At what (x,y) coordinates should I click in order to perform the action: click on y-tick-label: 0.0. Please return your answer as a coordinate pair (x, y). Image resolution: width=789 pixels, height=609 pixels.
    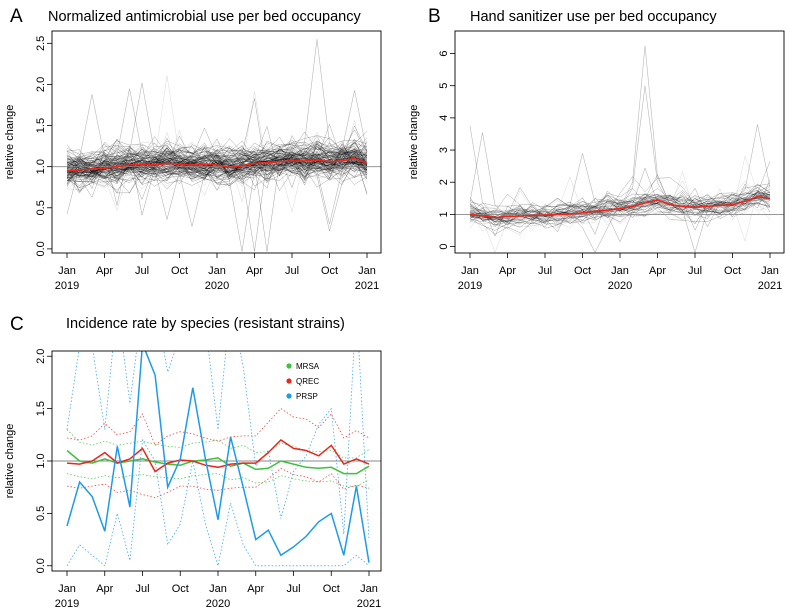
    Looking at the image, I should click on (41, 248).